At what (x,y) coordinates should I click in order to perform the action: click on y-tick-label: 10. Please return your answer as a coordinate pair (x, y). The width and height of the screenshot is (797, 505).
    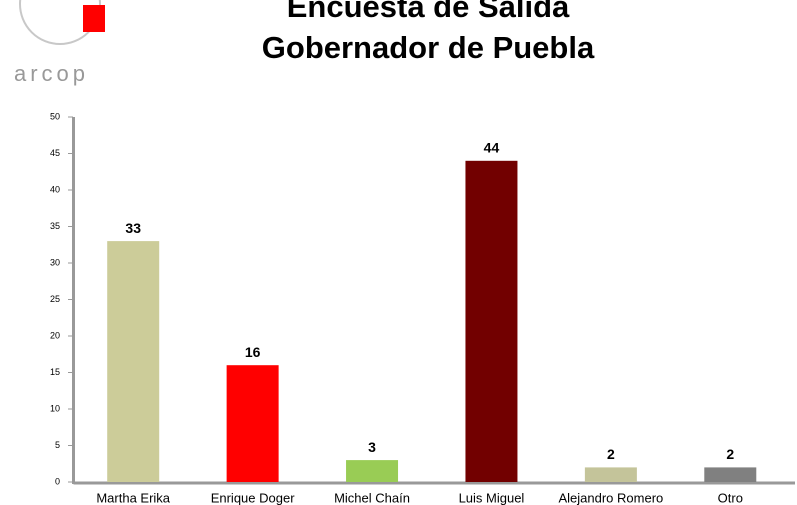
    Looking at the image, I should click on (55, 408).